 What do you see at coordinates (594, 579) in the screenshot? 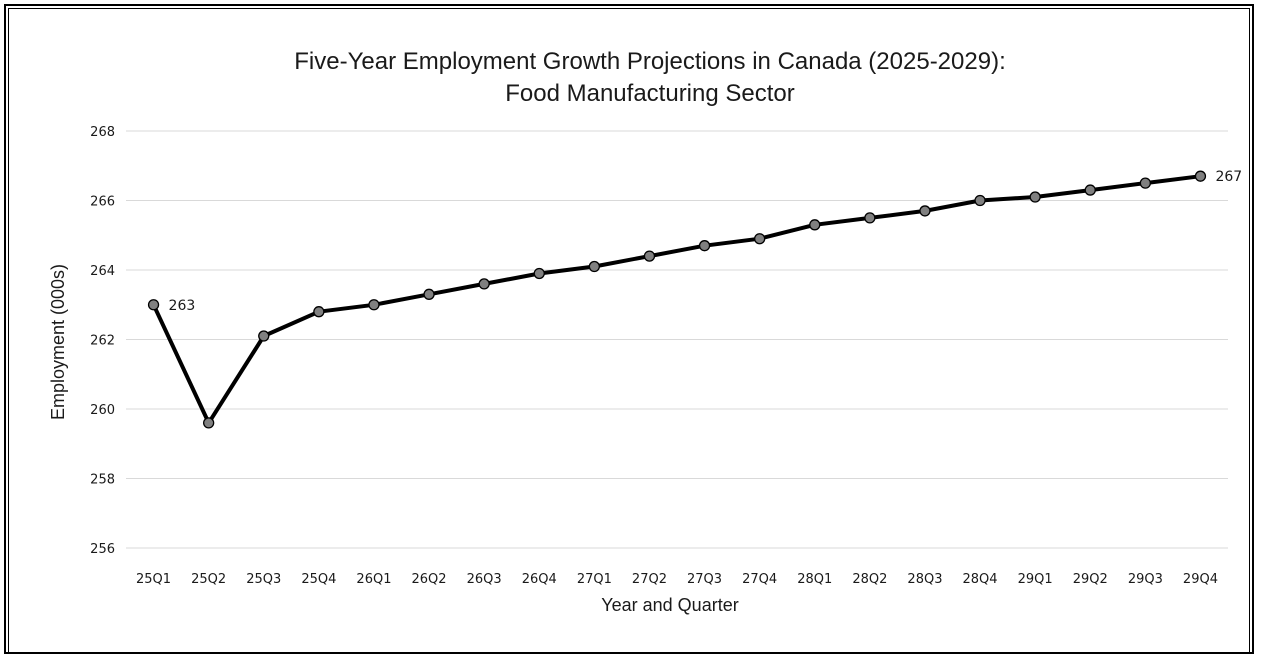
I see `x-tick-label: 27Q1` at bounding box center [594, 579].